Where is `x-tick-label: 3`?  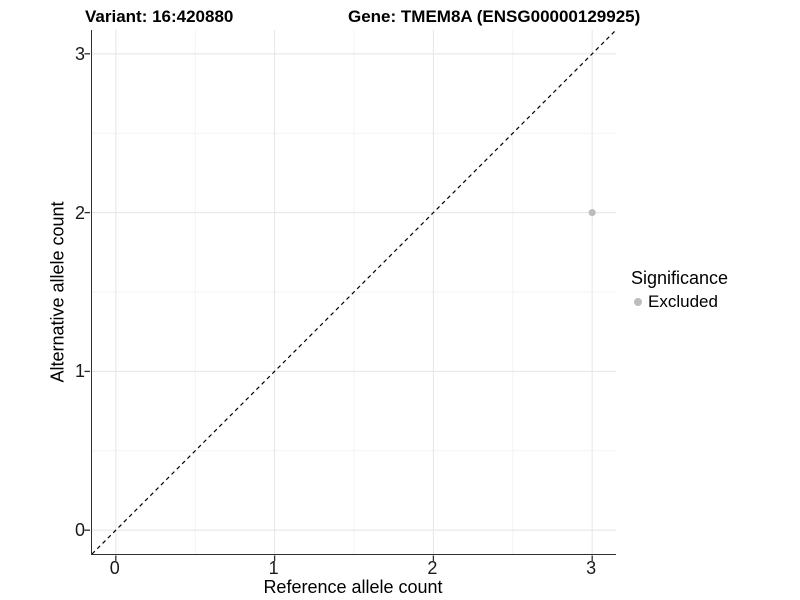
x-tick-label: 3 is located at coordinates (591, 568).